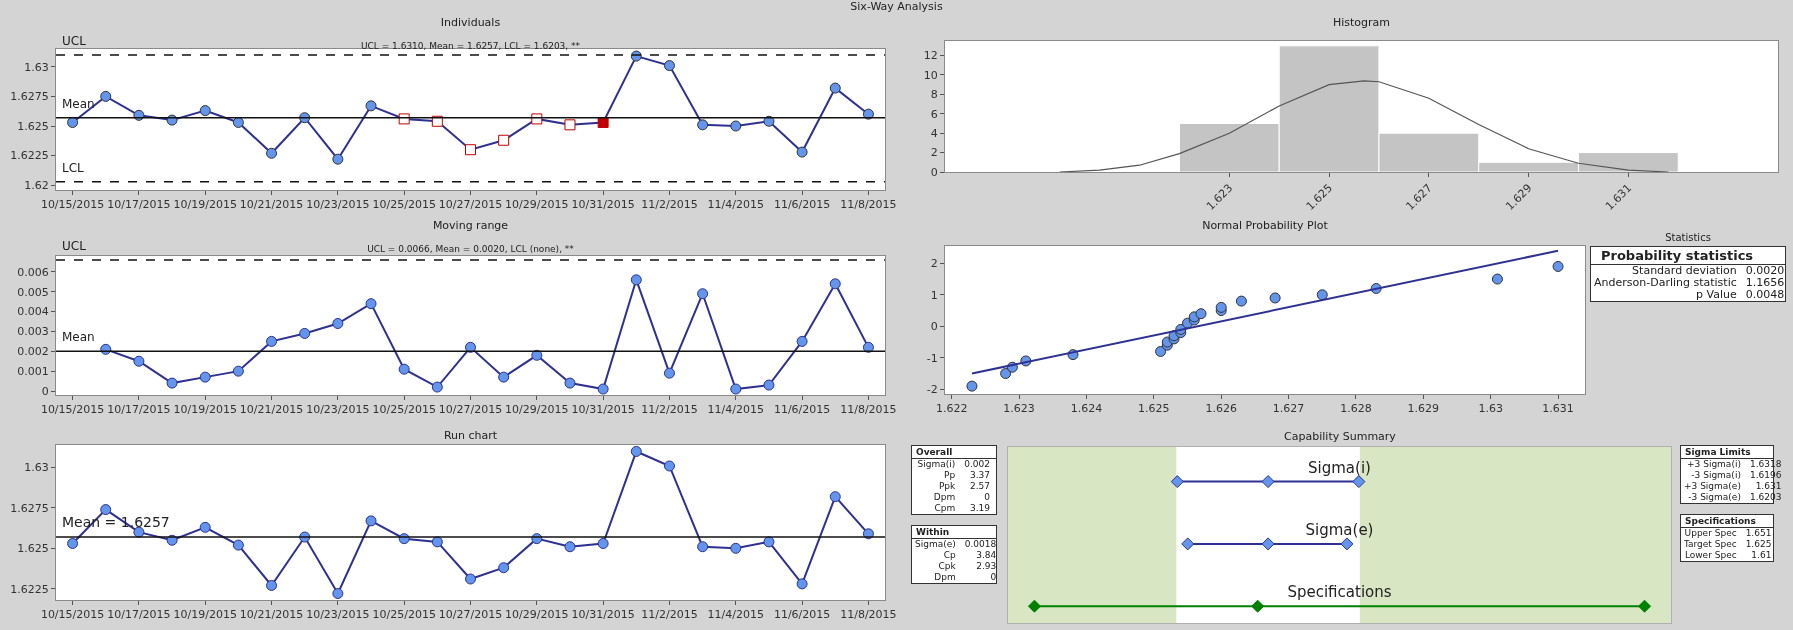 This screenshot has width=1793, height=630. What do you see at coordinates (896, 7) in the screenshot?
I see `text: Six-Way Analysis` at bounding box center [896, 7].